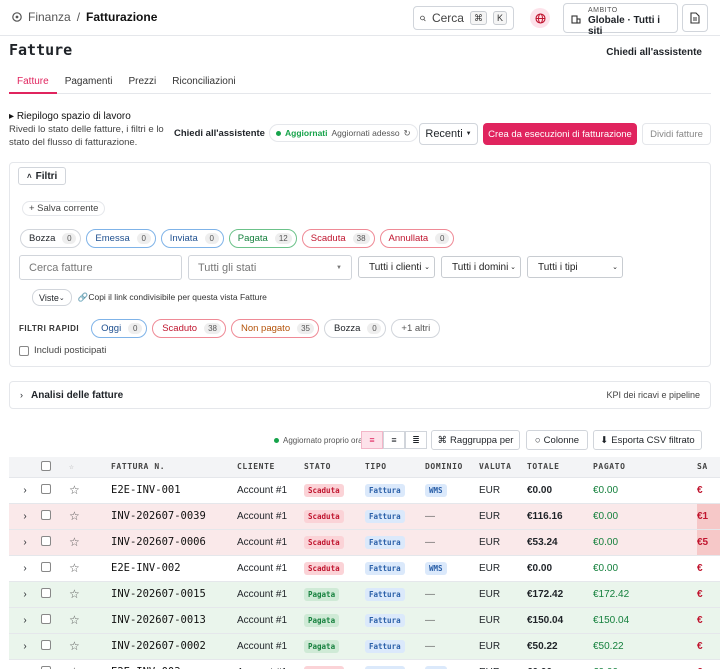 This screenshot has width=720, height=669. I want to click on group-by-button: ⌘ Raggruppa per, so click(475, 440).